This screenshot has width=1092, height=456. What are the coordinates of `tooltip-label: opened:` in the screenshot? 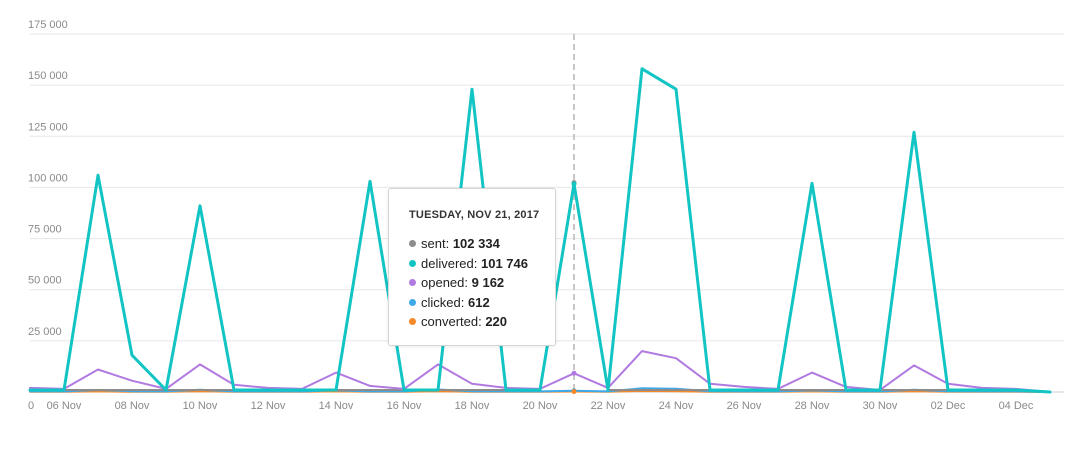 It's located at (444, 282).